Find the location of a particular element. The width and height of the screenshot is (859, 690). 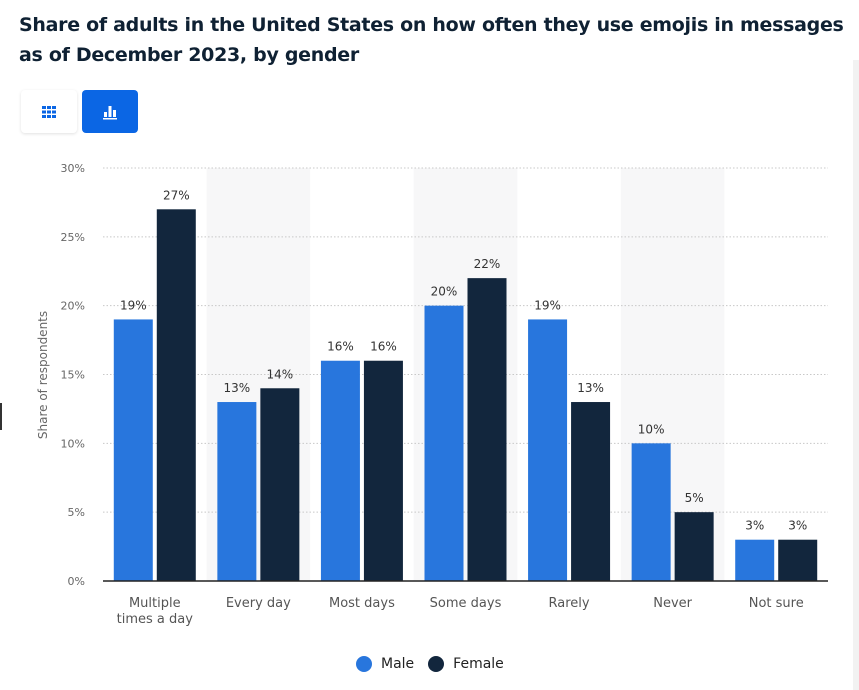

grid-icon is located at coordinates (49, 111).